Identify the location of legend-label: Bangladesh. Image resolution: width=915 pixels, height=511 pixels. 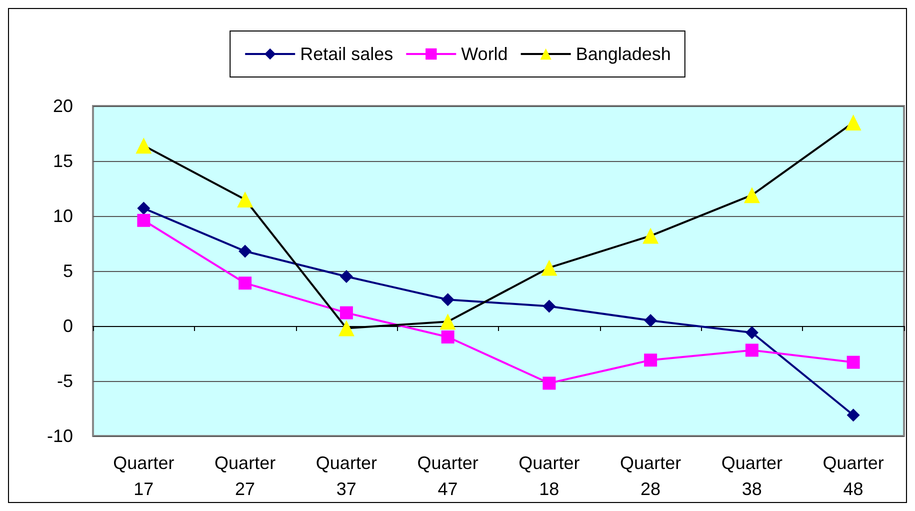
(623, 54).